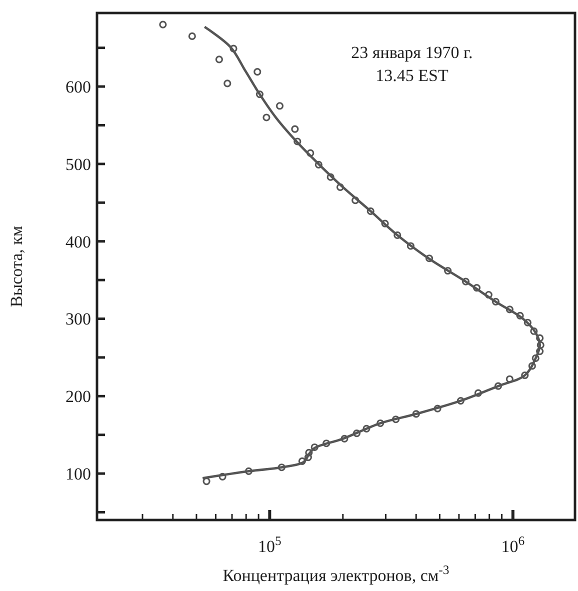 The image size is (578, 591). Describe the element at coordinates (78, 319) in the screenshot. I see `y-tick-label: 300` at that location.